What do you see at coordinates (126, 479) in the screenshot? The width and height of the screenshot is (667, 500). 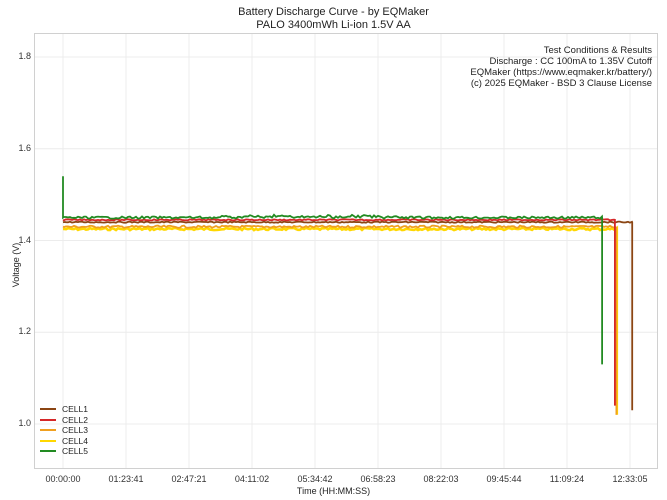 I see `x-tick-label: 01:23:41` at bounding box center [126, 479].